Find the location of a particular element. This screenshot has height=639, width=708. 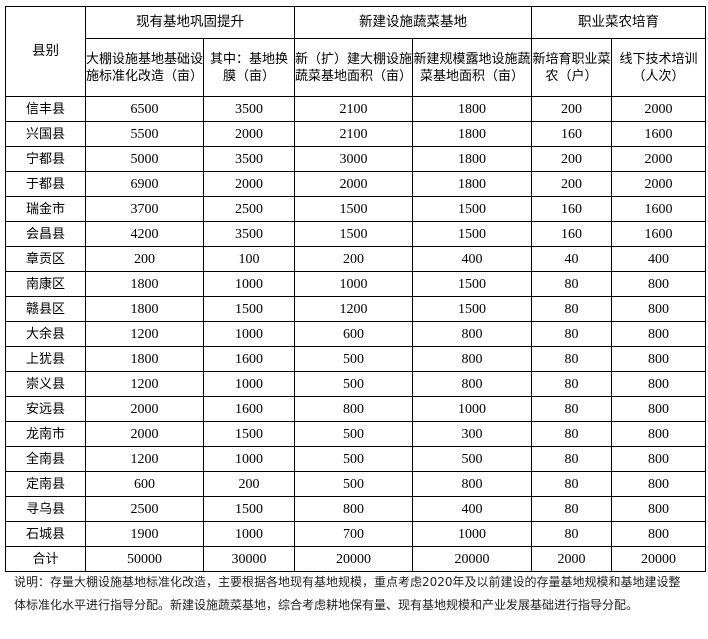

table-row: 于都县 6900 2000 2000 1800 200 2000 is located at coordinates (355, 184).